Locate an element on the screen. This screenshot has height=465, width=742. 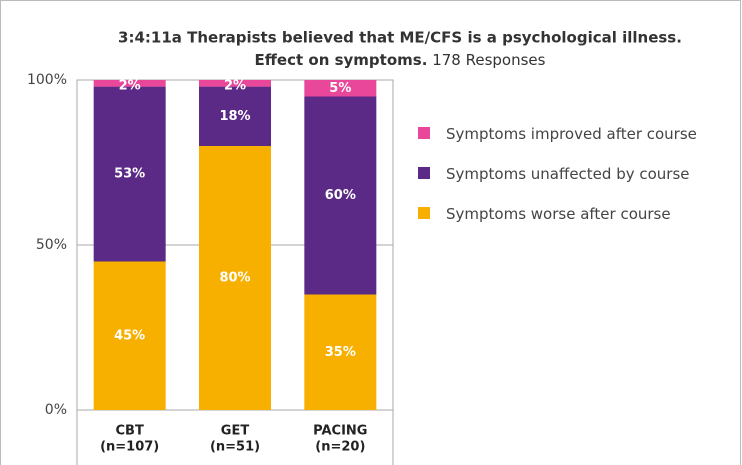
data-label: 35% is located at coordinates (340, 352).